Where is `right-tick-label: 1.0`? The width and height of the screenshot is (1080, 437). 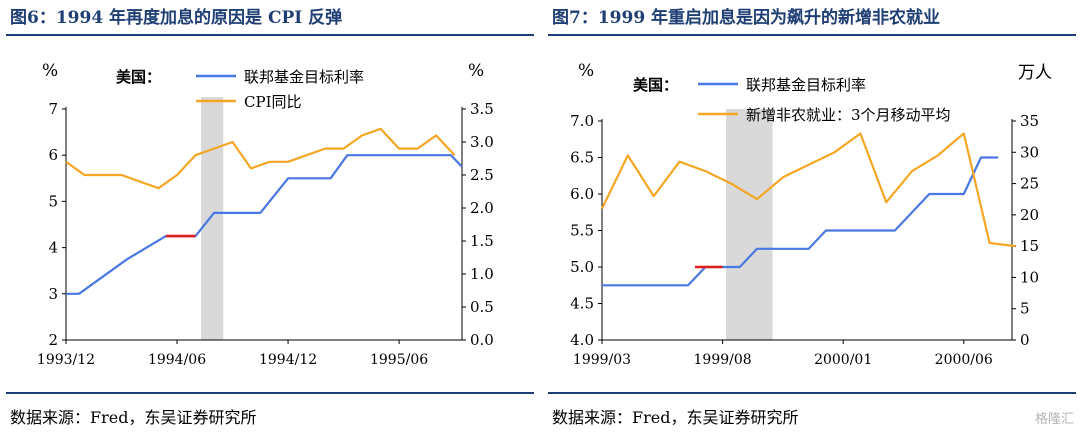 right-tick-label: 1.0 is located at coordinates (482, 274).